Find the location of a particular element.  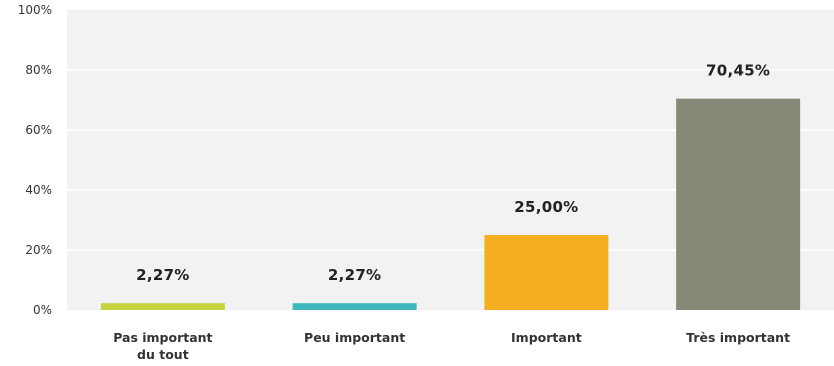

x-tick-label-line: Très important is located at coordinates (738, 337).